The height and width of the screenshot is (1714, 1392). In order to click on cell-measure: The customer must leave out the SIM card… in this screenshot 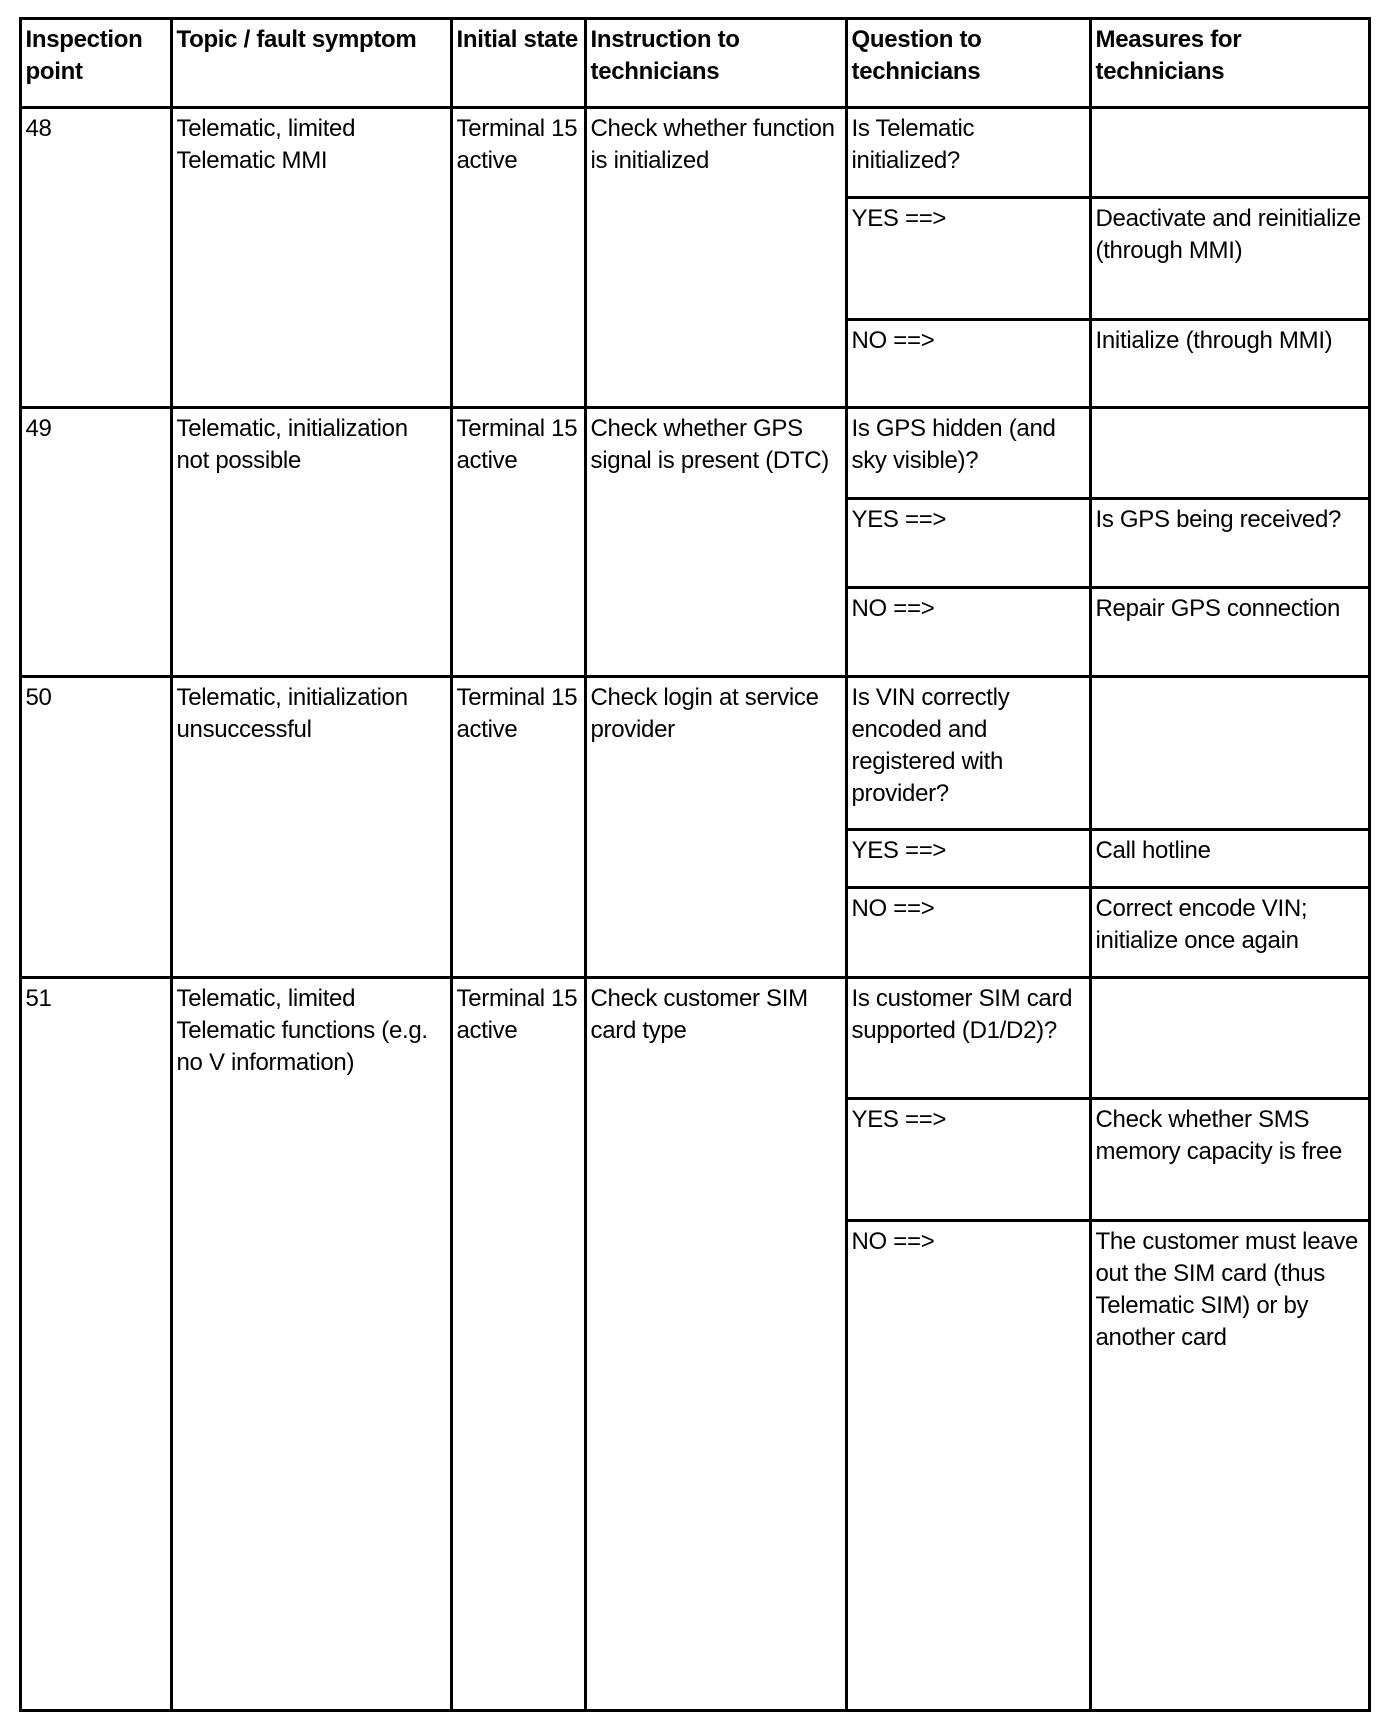, I will do `click(1229, 1465)`.